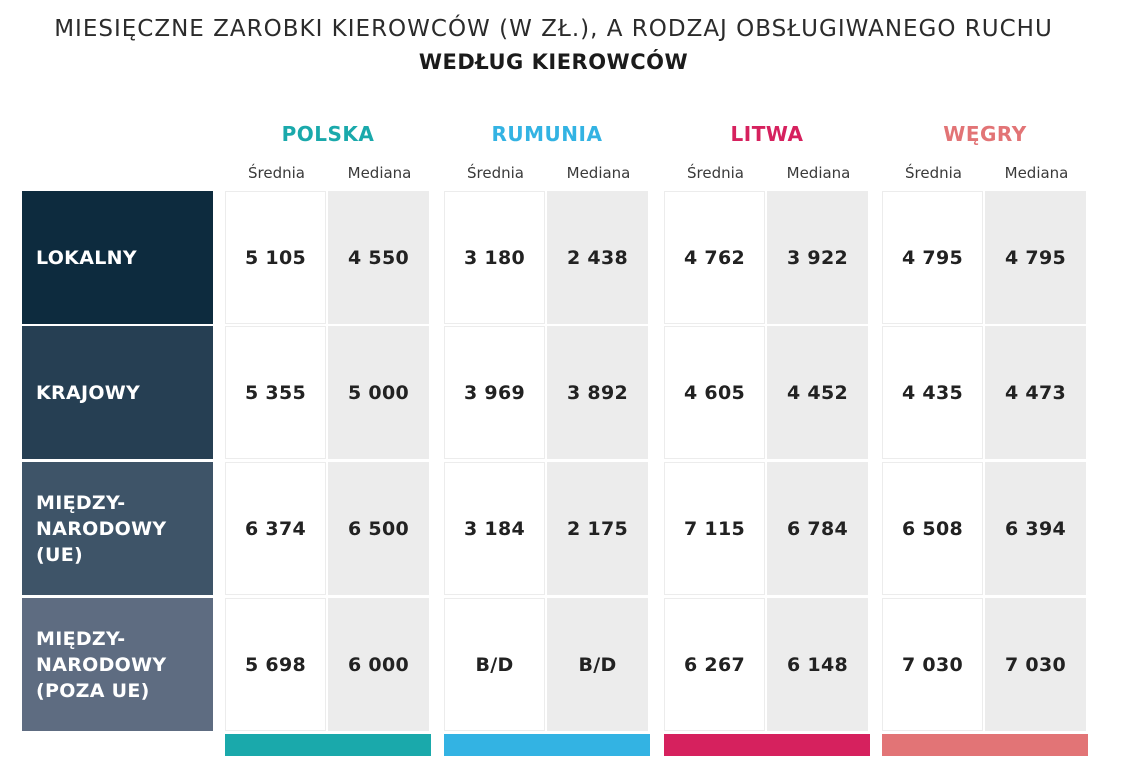  I want to click on median-cell: 6 394, so click(1035, 528).